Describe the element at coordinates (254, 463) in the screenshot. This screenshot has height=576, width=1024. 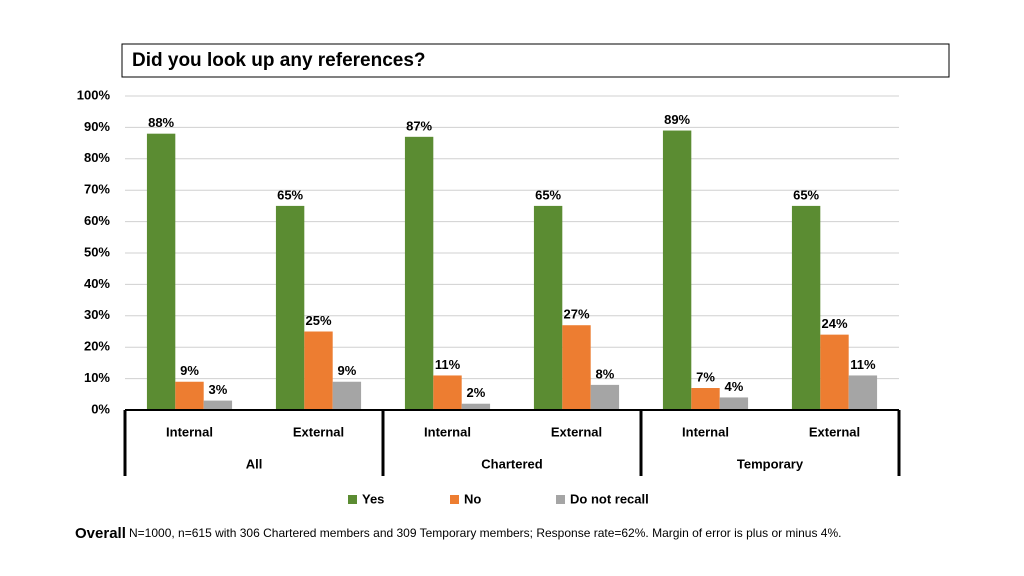
I see `group-label: All` at that location.